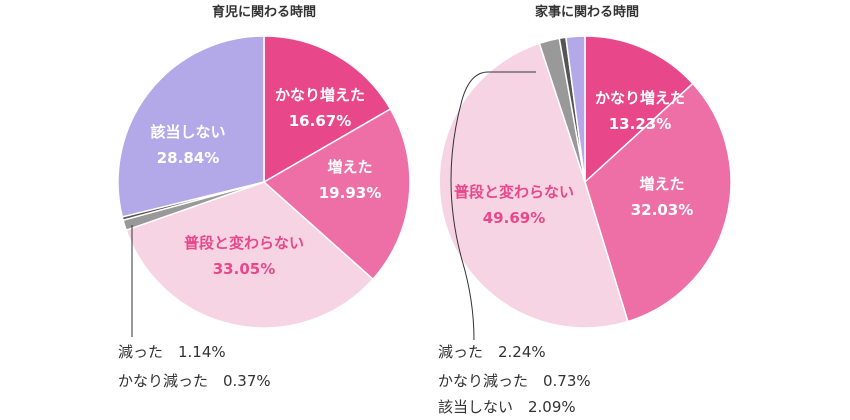 This screenshot has width=850, height=420. I want to click on note-label-1-5: 該当しない 2.09%, so click(507, 407).